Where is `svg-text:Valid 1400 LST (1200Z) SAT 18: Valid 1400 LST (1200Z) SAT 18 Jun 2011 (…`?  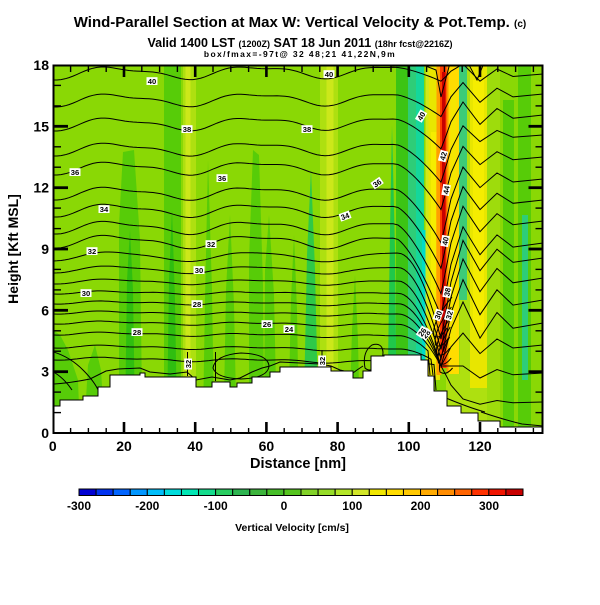
svg-text:Valid 1400 LST (1200Z) SAT 18: Valid 1400 LST (1200Z) SAT 18 Jun 2011 (… is located at coordinates (299, 43).